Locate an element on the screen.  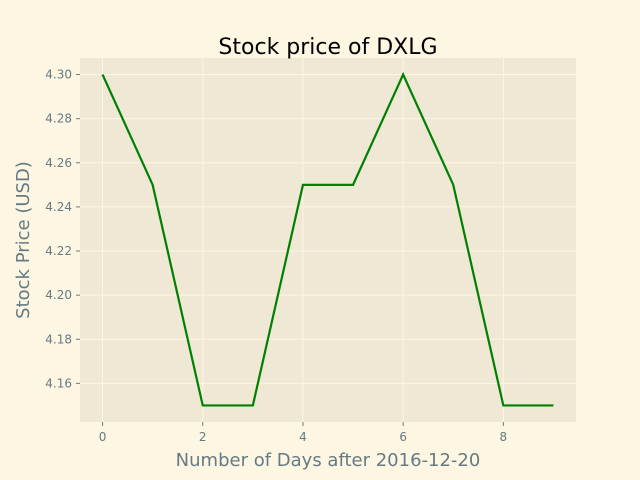
y-tick-label: 4.28 is located at coordinates (58, 119).